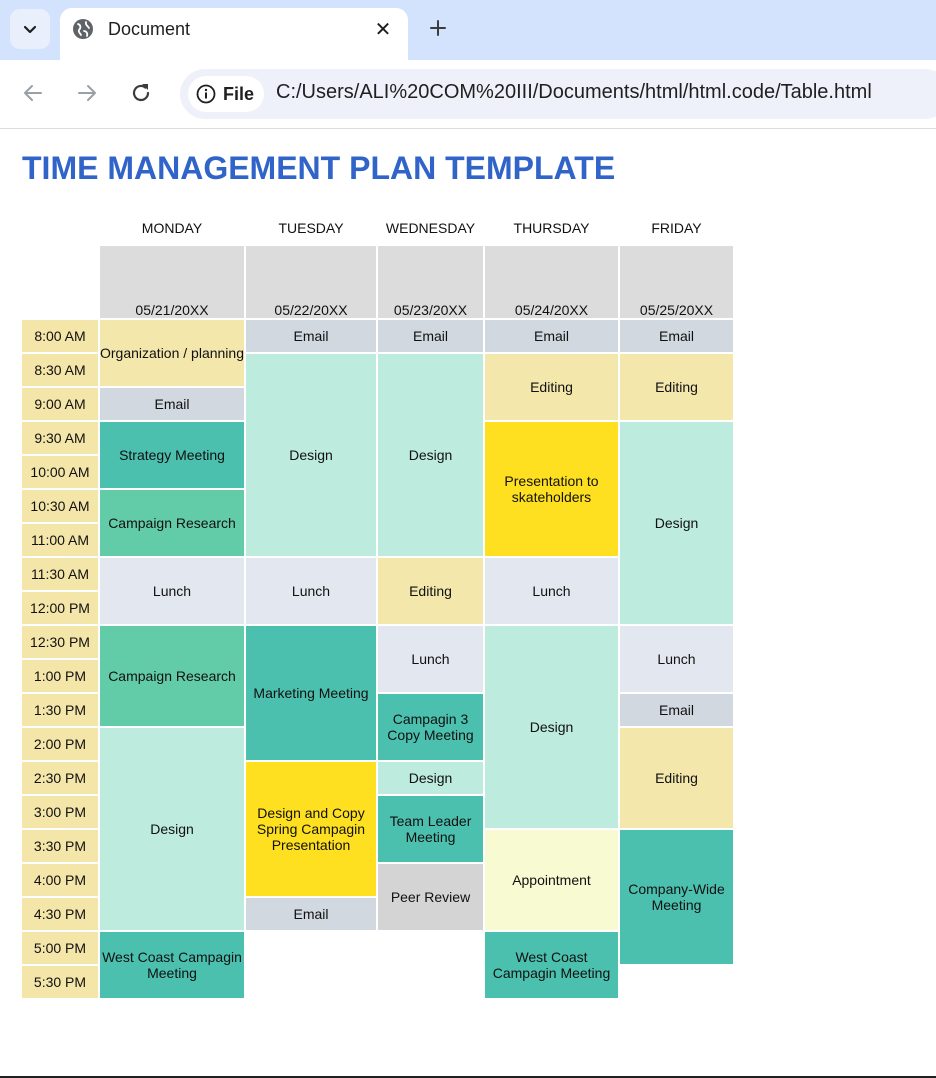  I want to click on date-header: 05/23/20XX, so click(430, 282).